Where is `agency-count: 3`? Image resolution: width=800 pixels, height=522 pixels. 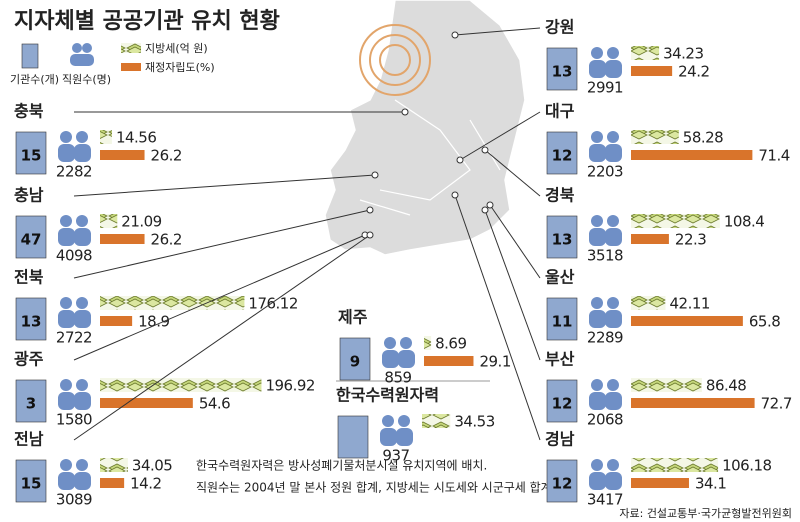
agency-count: 3 is located at coordinates (31, 404).